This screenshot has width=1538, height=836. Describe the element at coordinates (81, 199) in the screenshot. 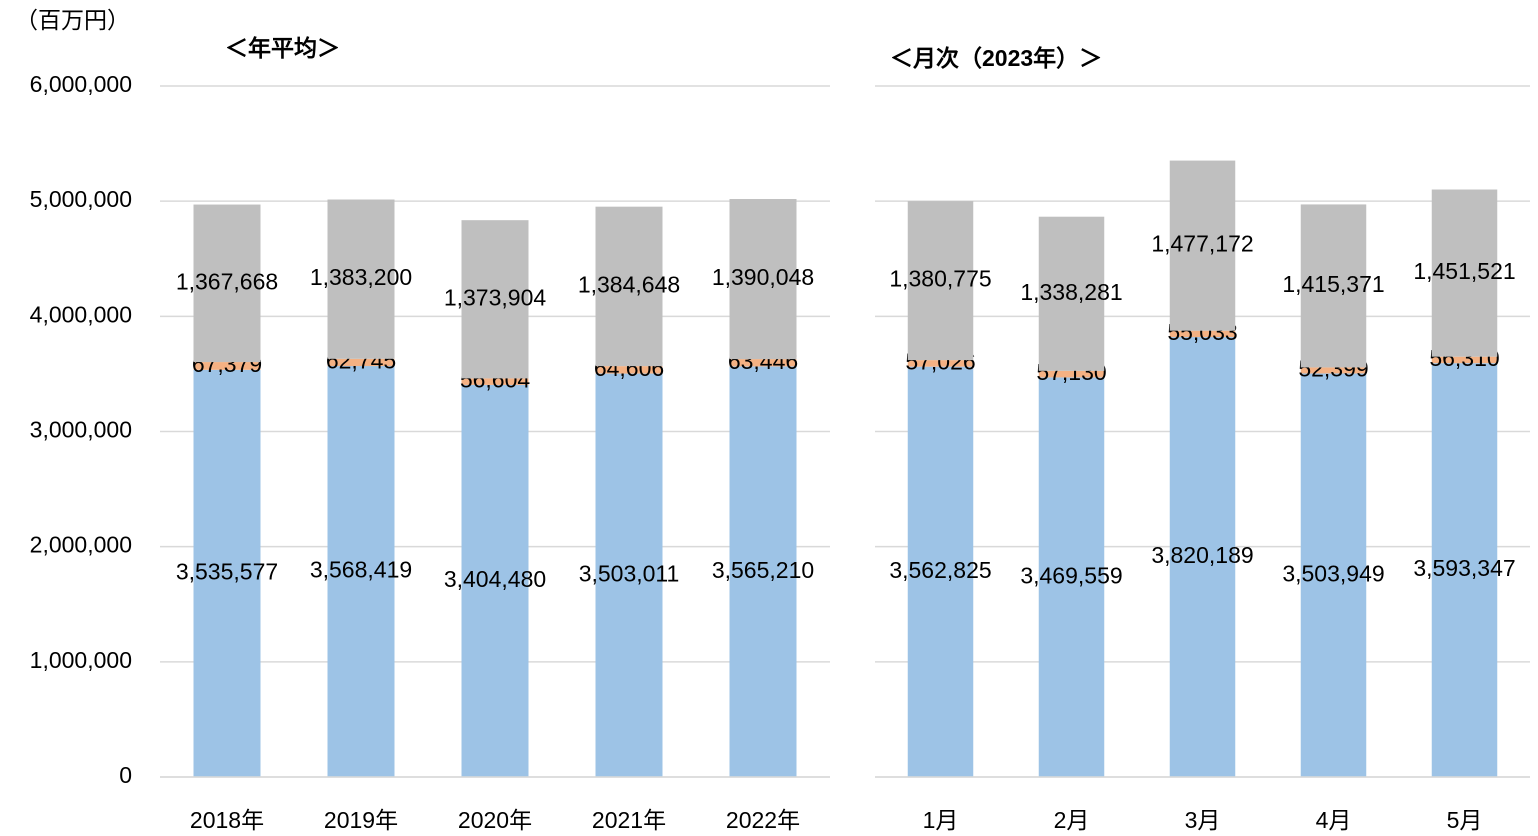

I see `y-tick-label: 5,000,000` at that location.